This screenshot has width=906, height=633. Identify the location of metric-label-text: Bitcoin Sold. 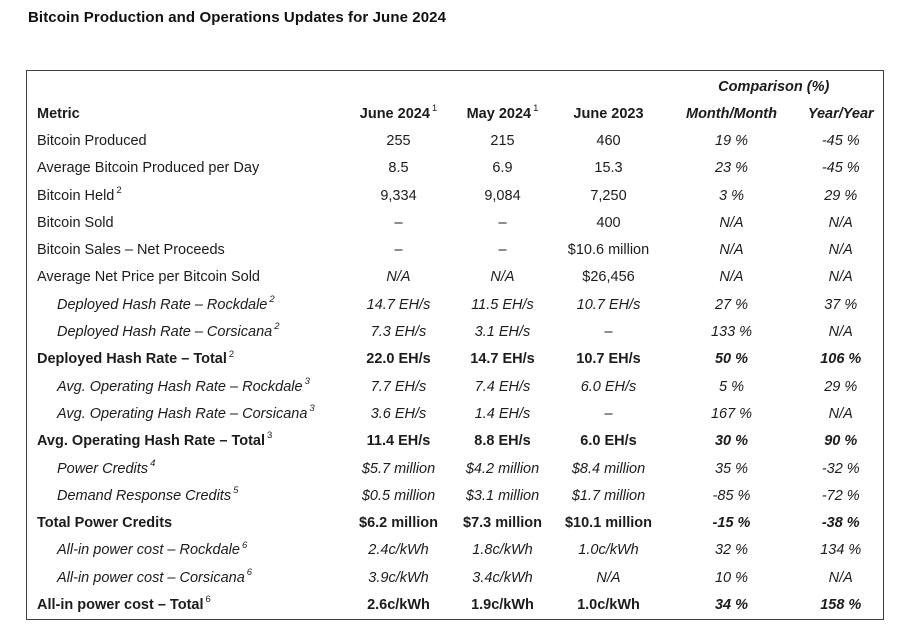
(75, 222).